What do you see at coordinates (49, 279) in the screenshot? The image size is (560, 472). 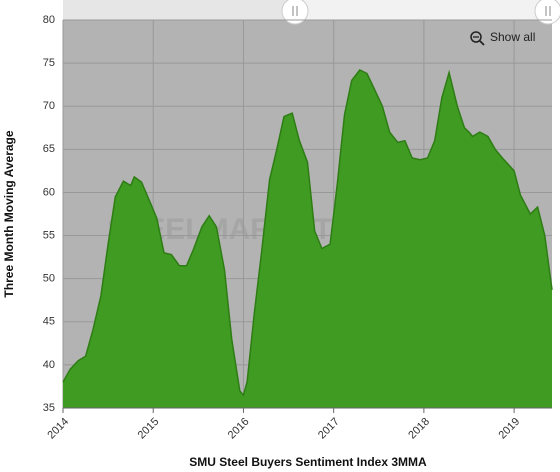 I see `y-tick-label: 50` at bounding box center [49, 279].